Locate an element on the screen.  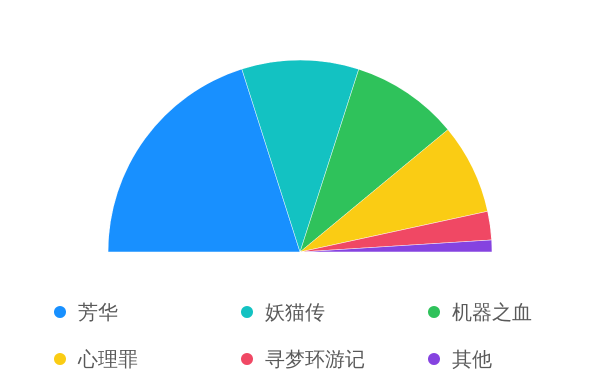
legend-label: 芳华 is located at coordinates (98, 312).